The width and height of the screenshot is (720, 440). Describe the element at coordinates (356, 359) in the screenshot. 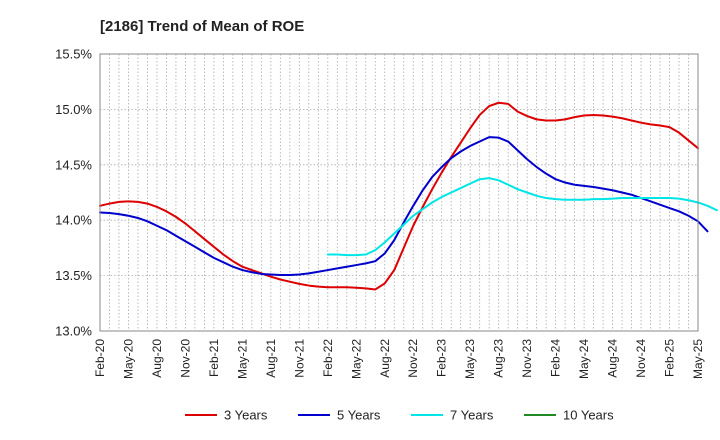

I see `x-tick-label: May-22` at that location.